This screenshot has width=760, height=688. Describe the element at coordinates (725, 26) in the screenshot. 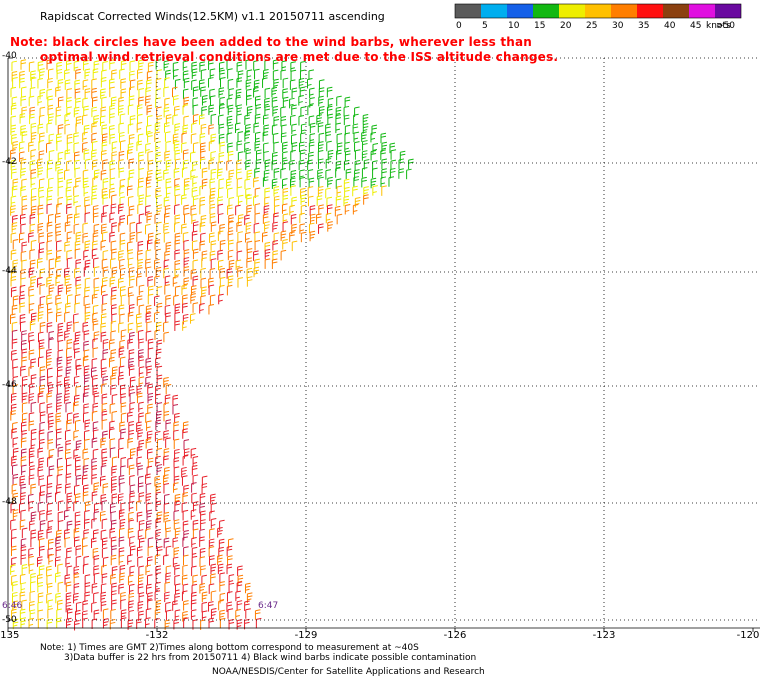

I see `colorbar-label: >50` at that location.